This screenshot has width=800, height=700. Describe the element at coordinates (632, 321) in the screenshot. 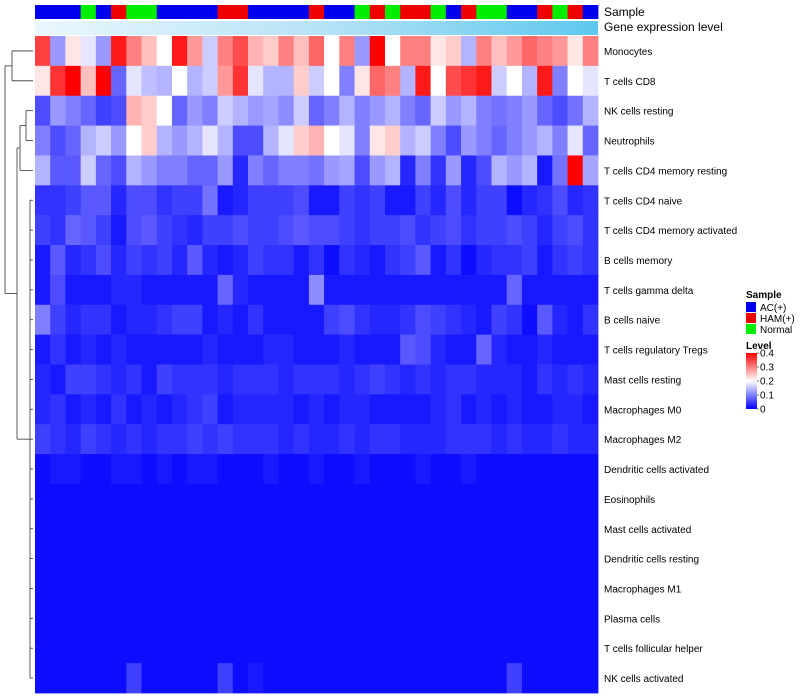

I see `row-label: B cells naive` at that location.